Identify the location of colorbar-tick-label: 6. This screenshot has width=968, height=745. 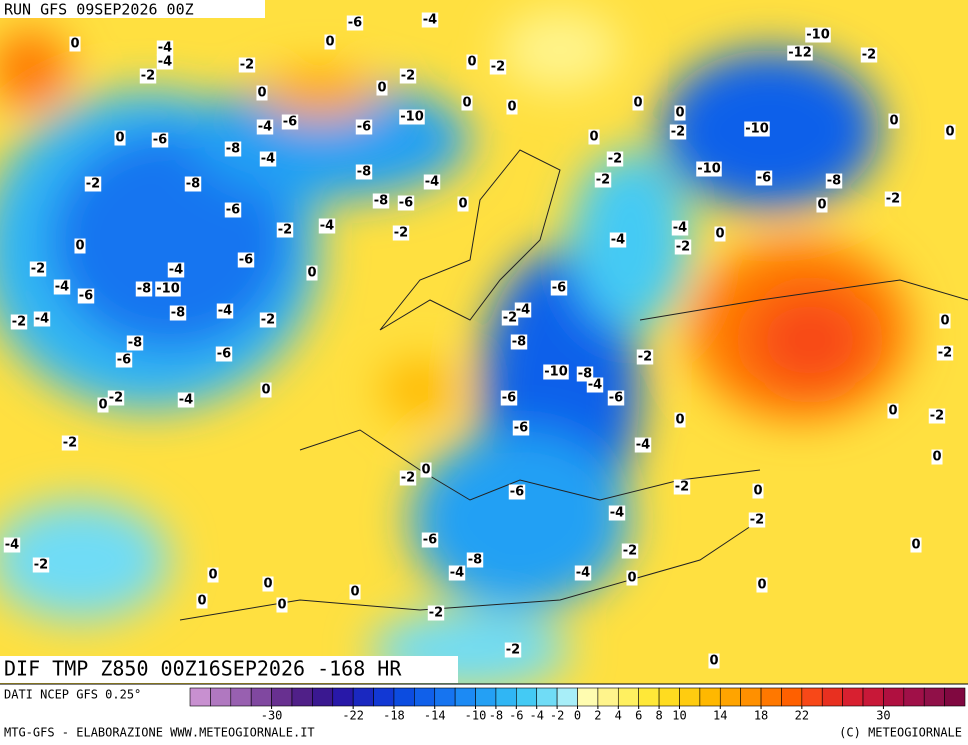
(638, 716).